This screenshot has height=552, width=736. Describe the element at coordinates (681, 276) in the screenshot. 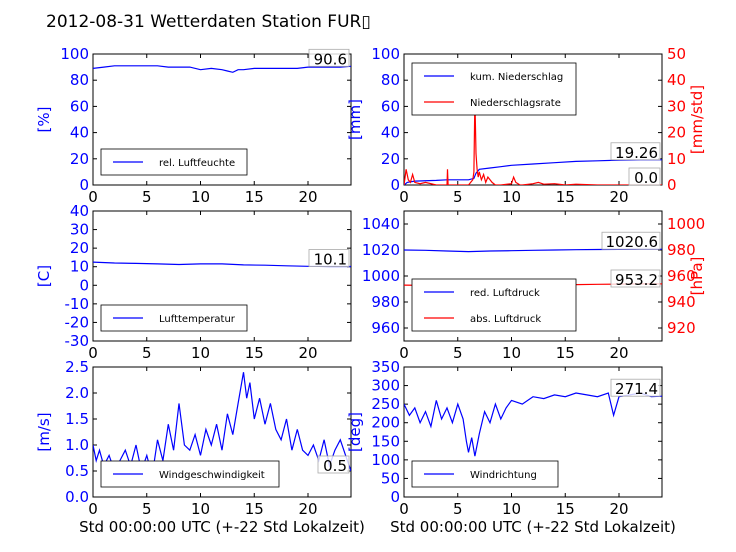

I see `y2-tick-label: 960` at that location.